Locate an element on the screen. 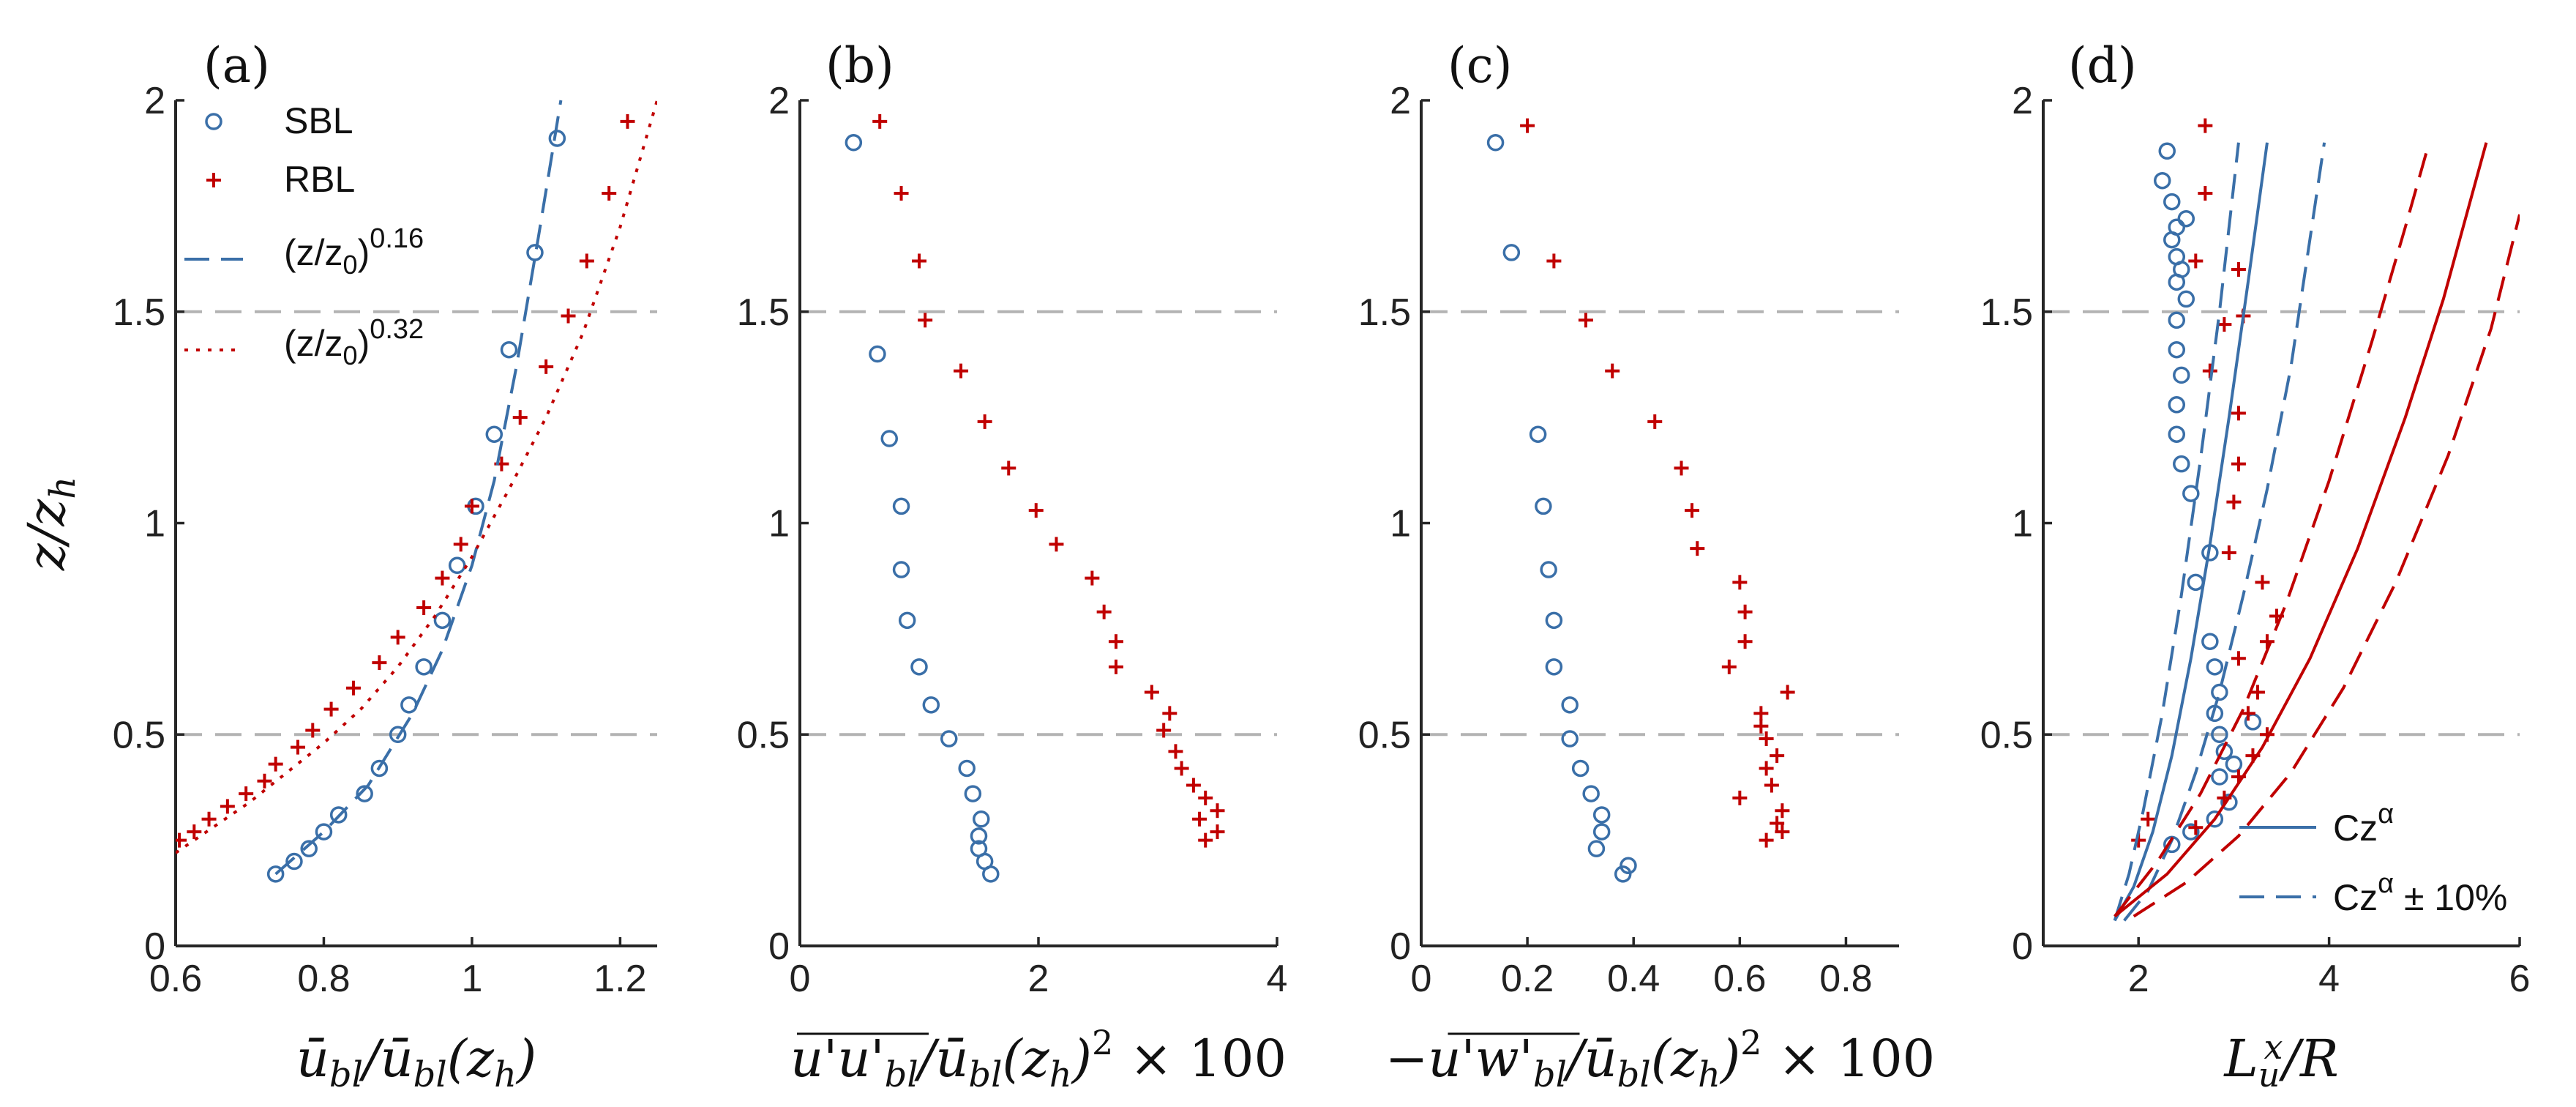 The width and height of the screenshot is (2576, 1107). x-tick-label: 0.8 is located at coordinates (323, 979).